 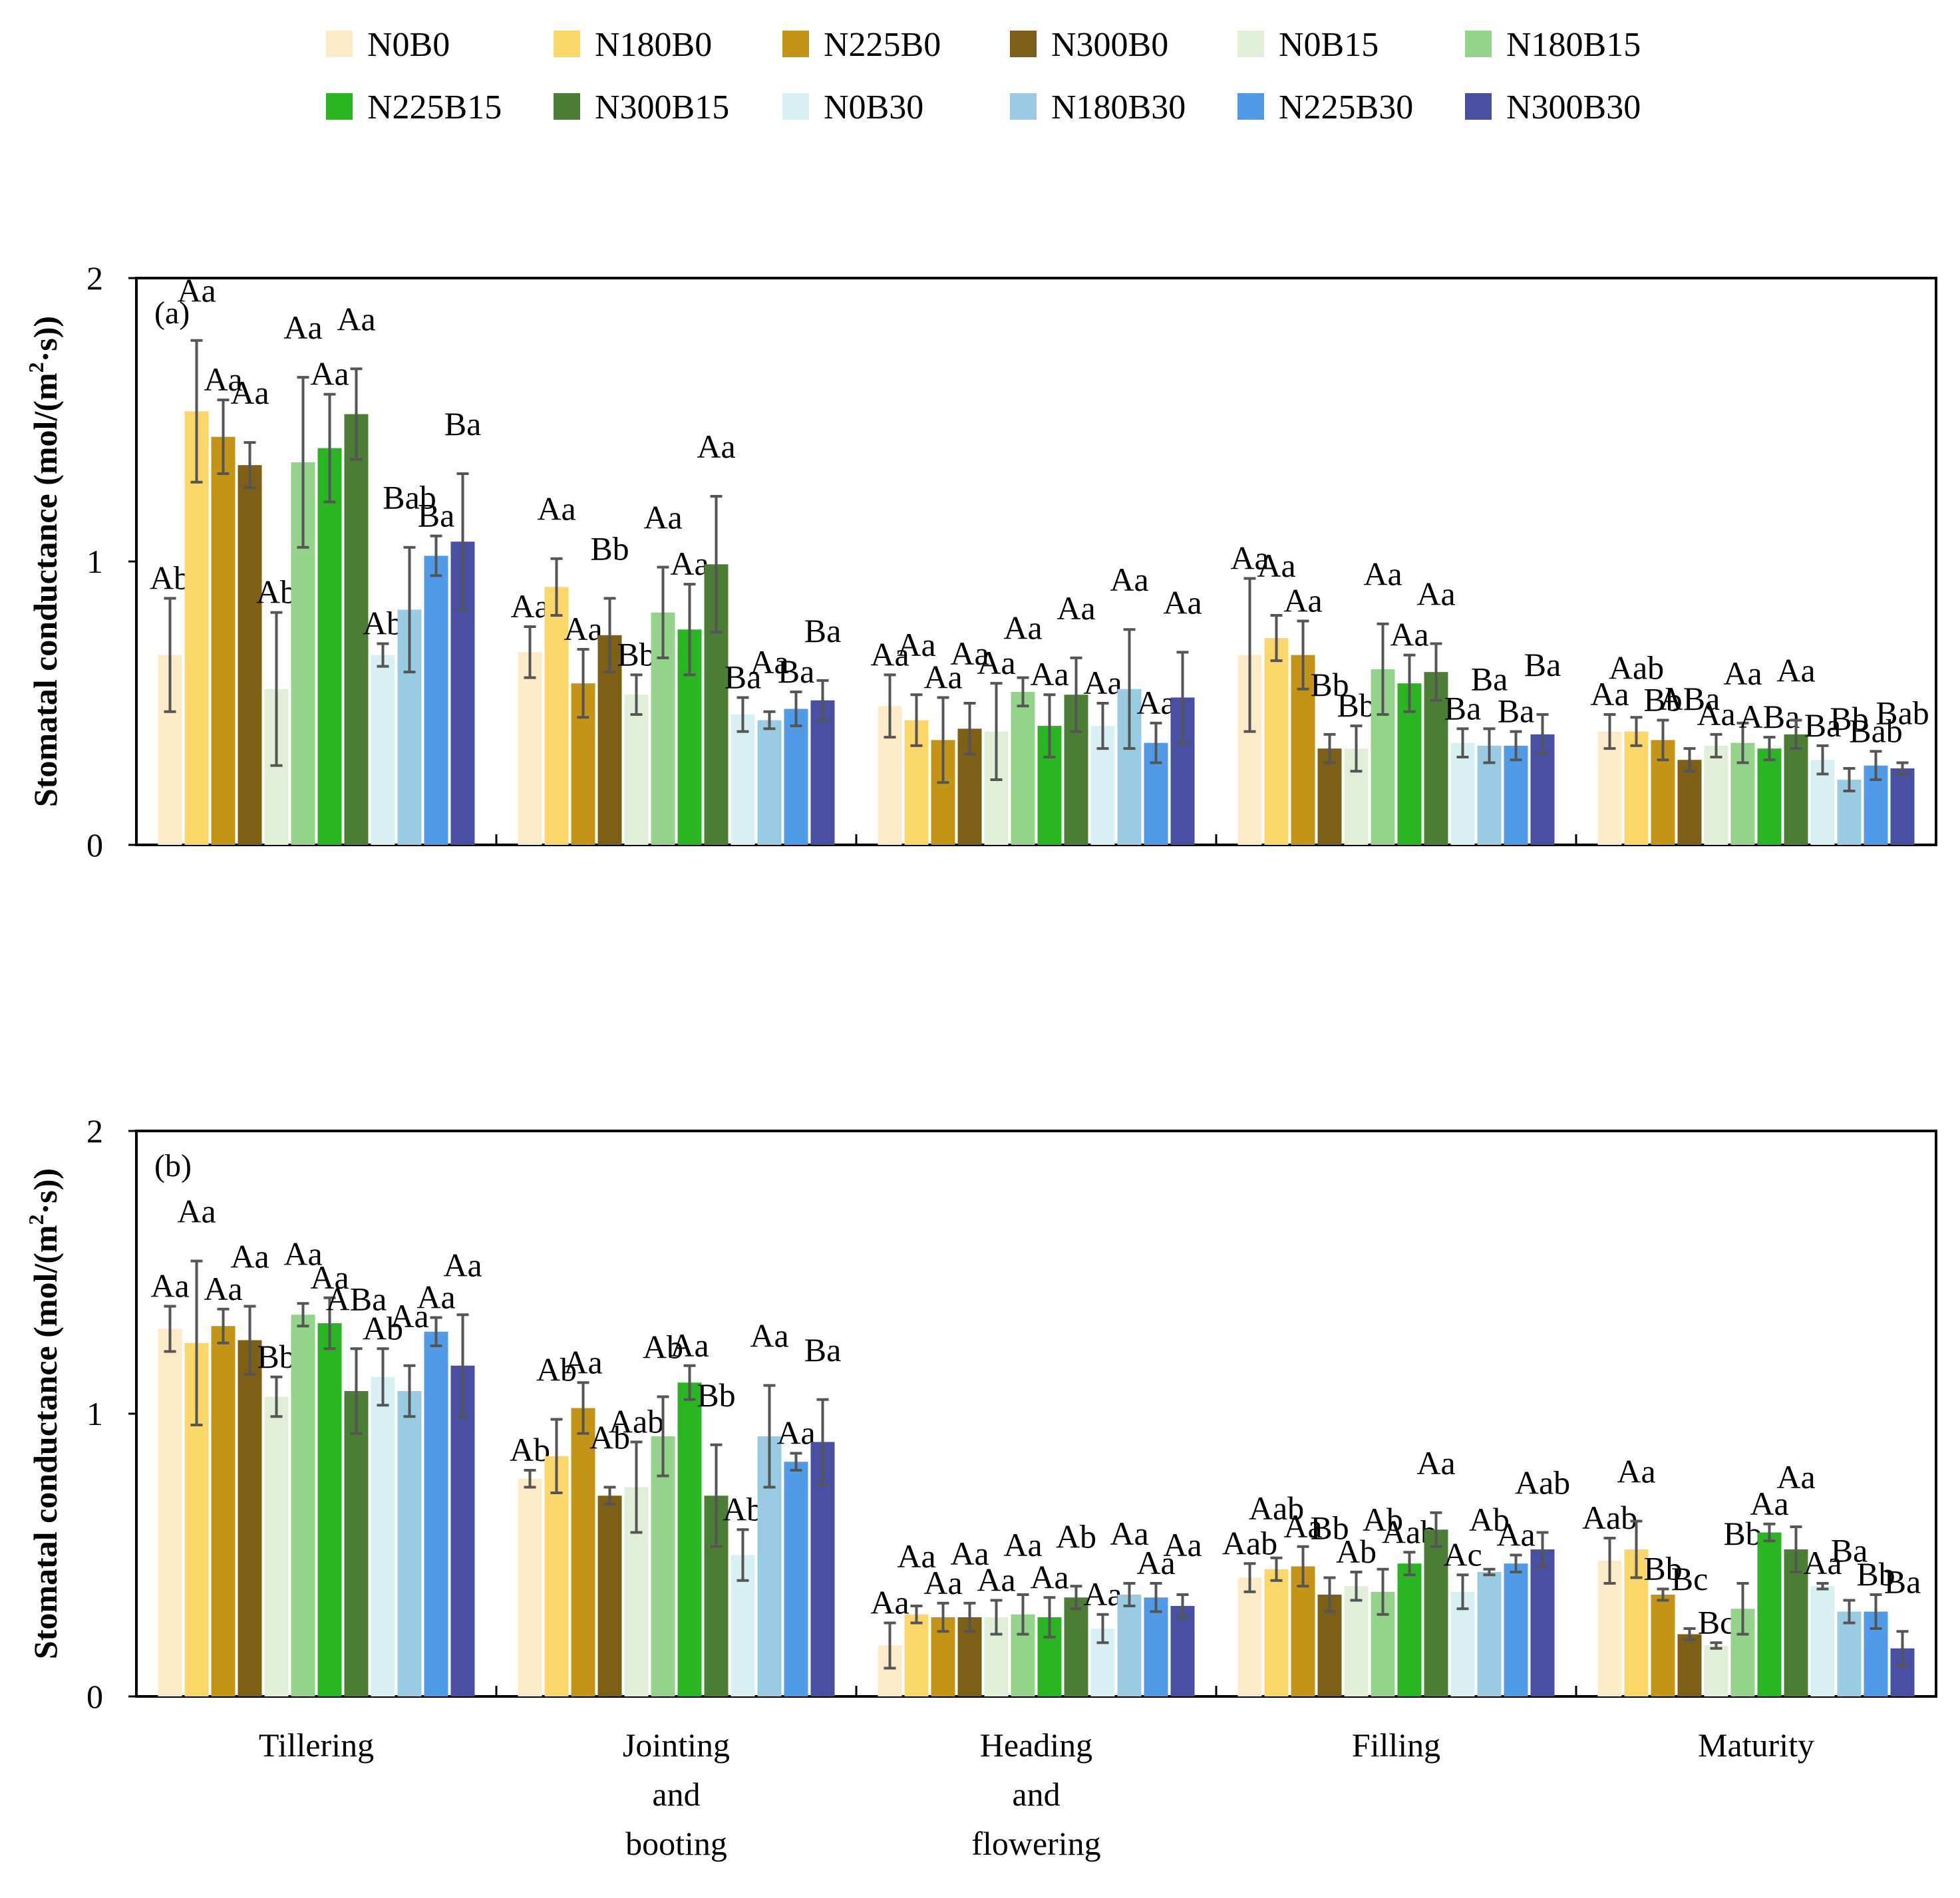 What do you see at coordinates (1573, 45) in the screenshot?
I see `legend-label: N180B15` at bounding box center [1573, 45].